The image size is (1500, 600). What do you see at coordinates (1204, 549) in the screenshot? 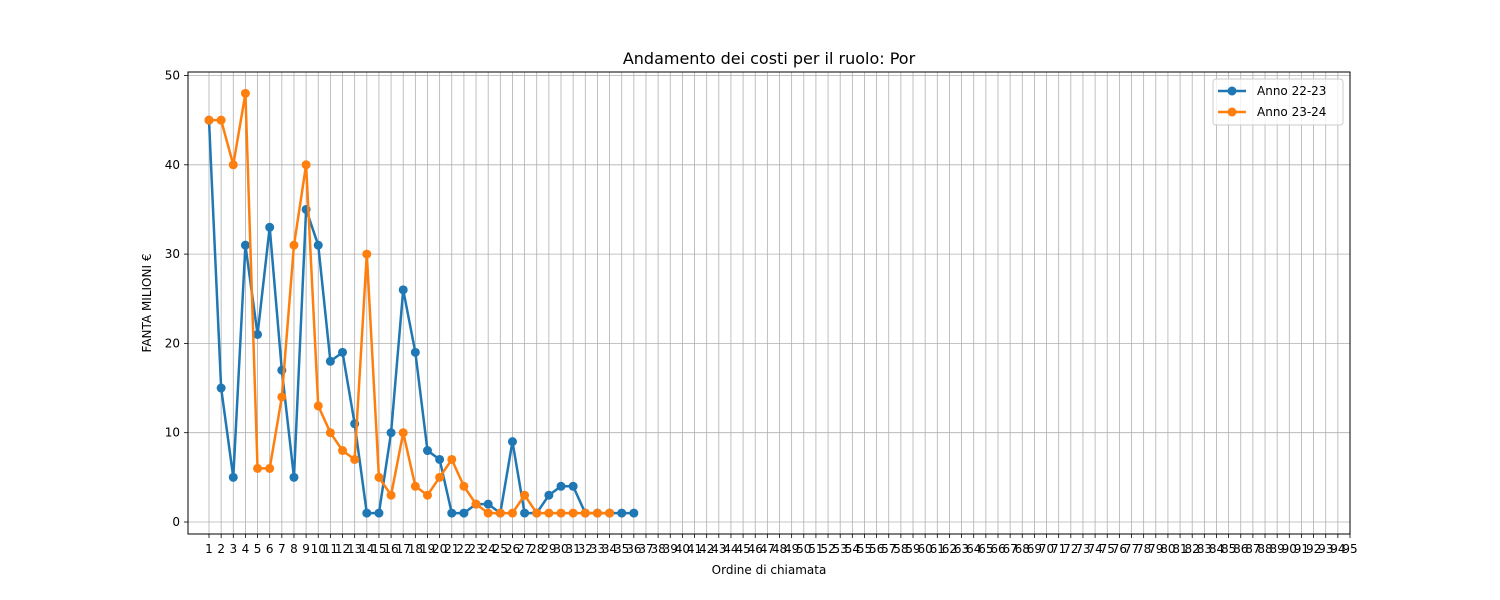
I see `x-tick-label: 83` at bounding box center [1204, 549].